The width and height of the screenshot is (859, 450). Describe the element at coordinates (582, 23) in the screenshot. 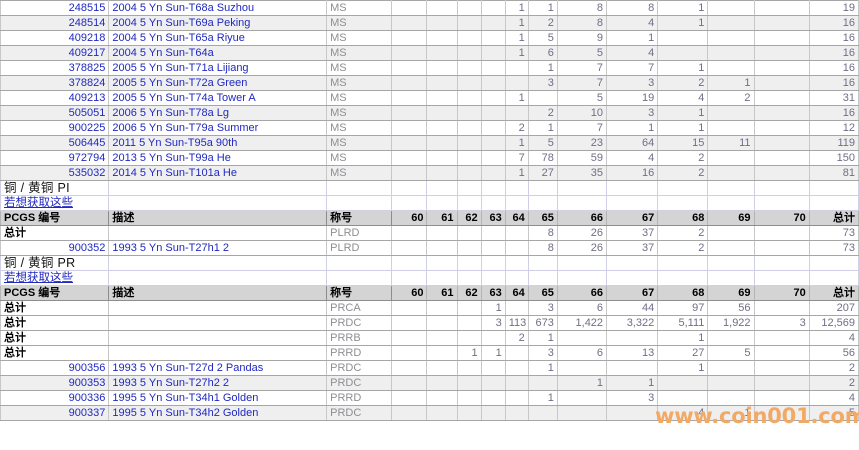

I see `cell-grade-66: 8` at that location.